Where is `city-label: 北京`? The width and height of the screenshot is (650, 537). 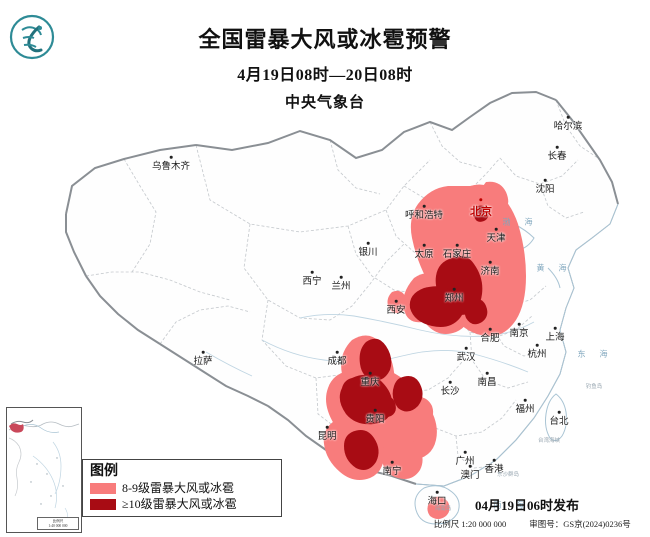 city-label: 北京 is located at coordinates (481, 212).